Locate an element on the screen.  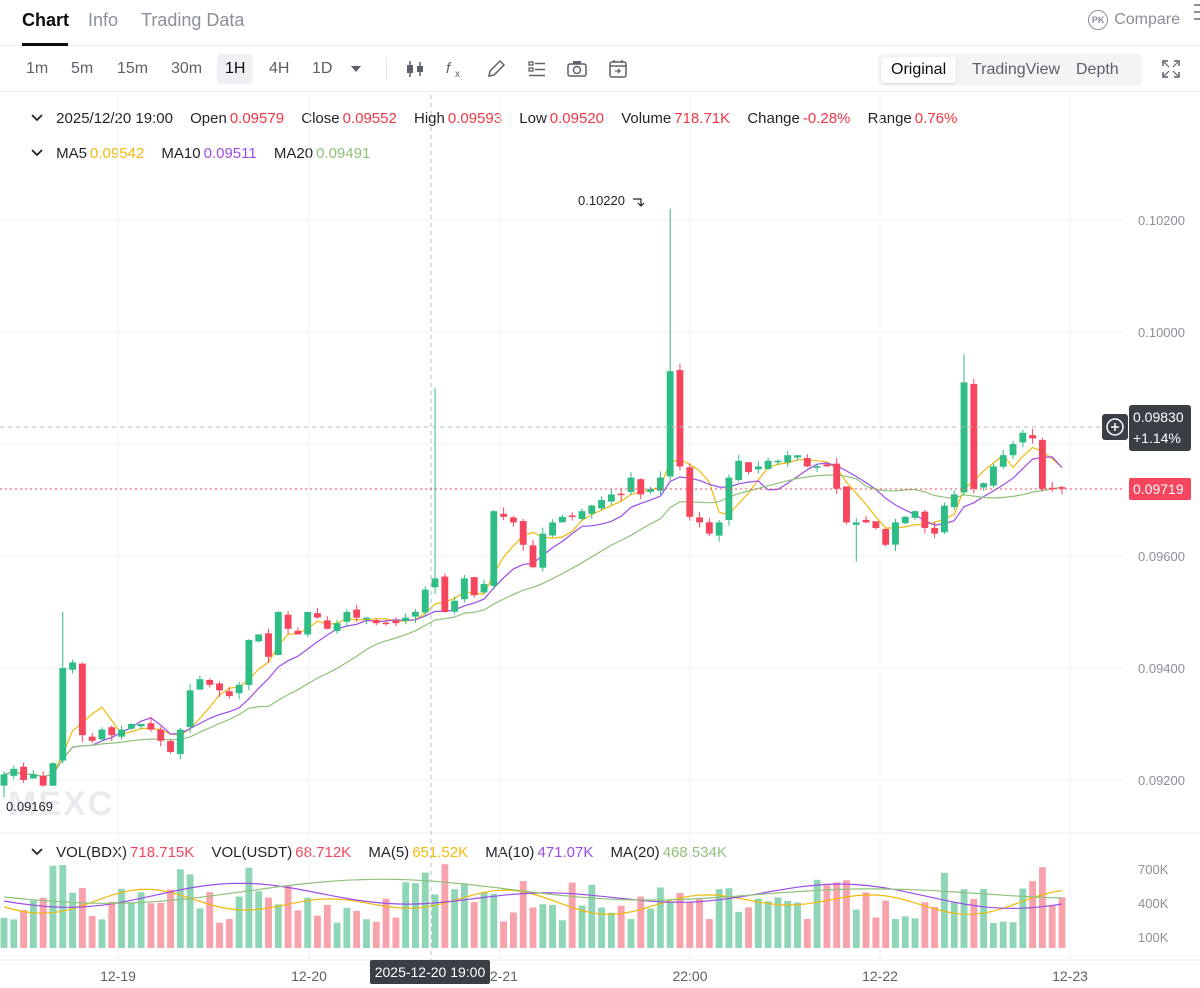
calendar-goto-icon is located at coordinates (618, 69).